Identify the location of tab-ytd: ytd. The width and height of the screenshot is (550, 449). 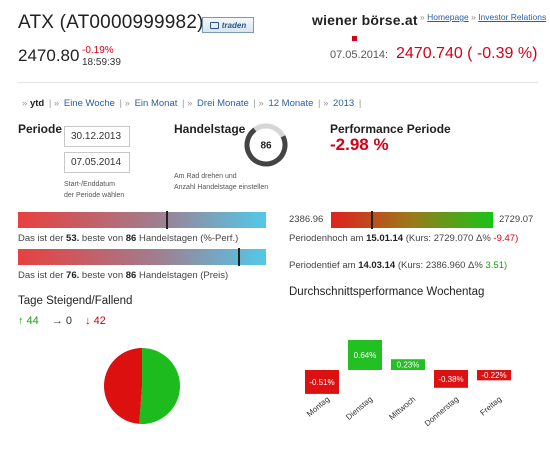
(37, 103).